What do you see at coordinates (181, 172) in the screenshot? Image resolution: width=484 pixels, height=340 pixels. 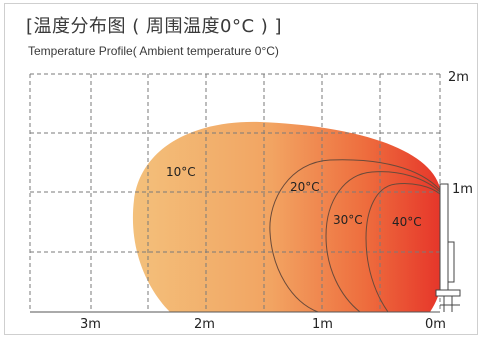 I see `zone-label-10c: 10°C` at bounding box center [181, 172].